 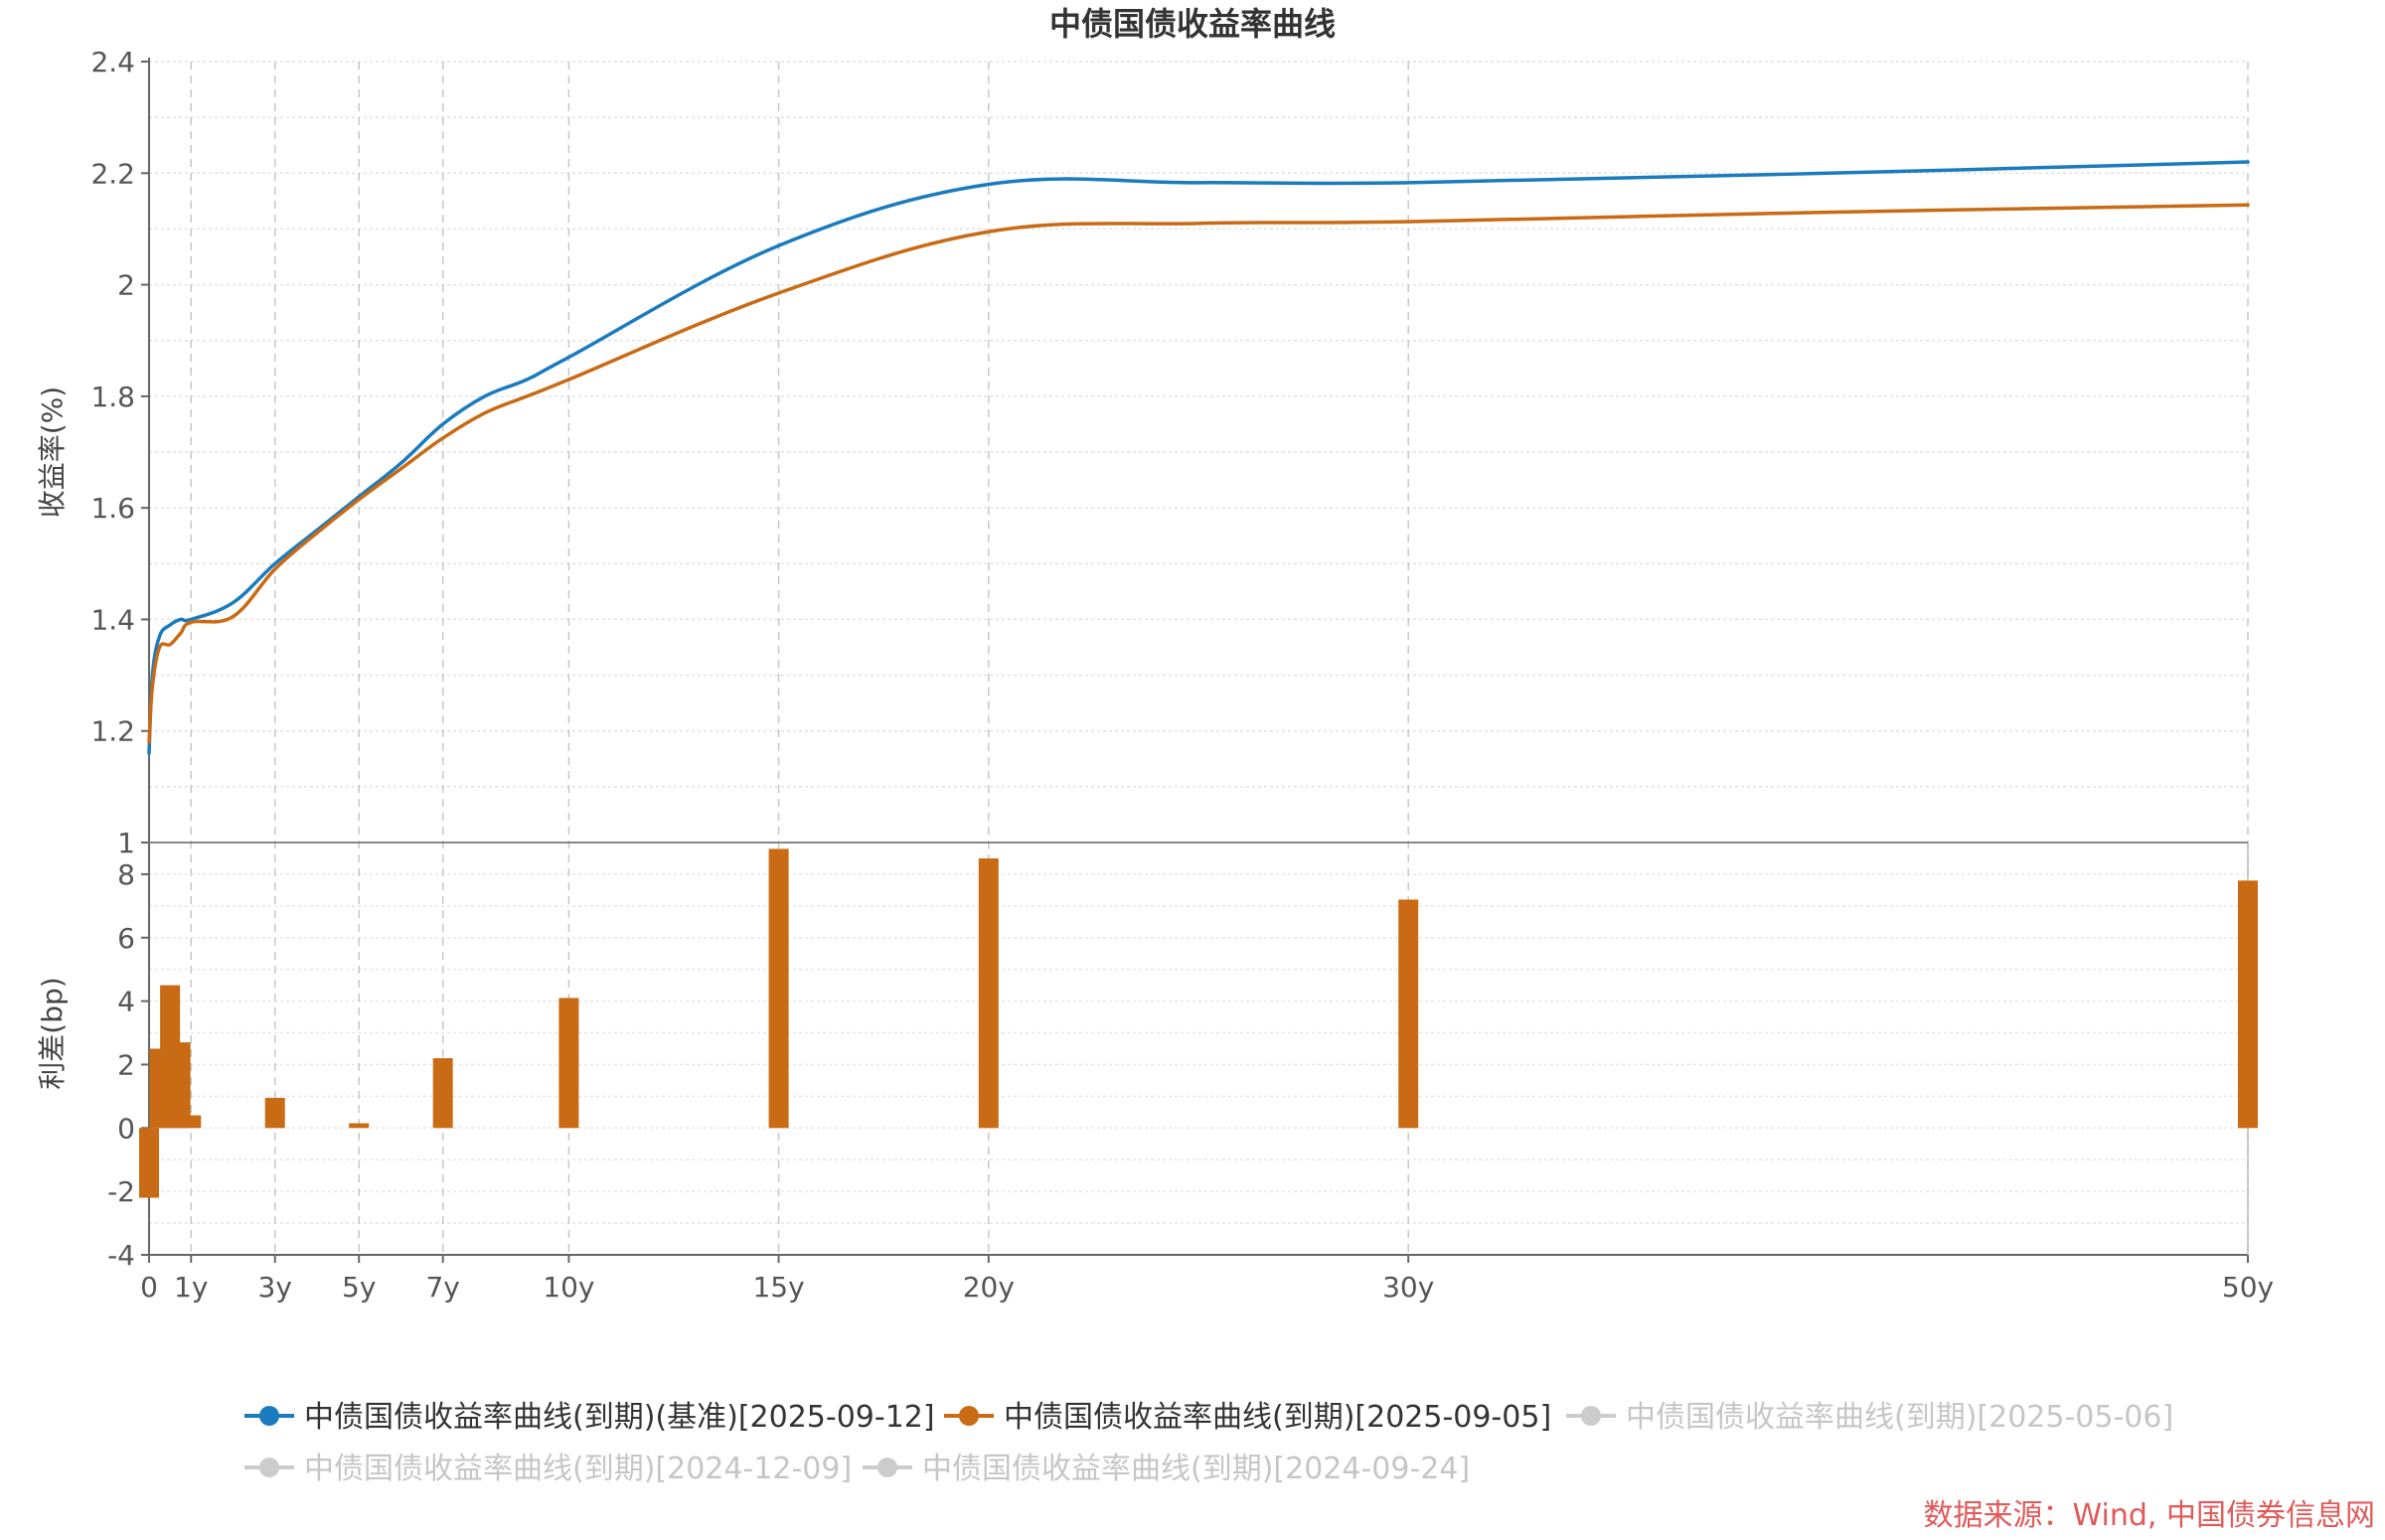 I want to click on x-tick-label: 0, so click(x=149, y=1287).